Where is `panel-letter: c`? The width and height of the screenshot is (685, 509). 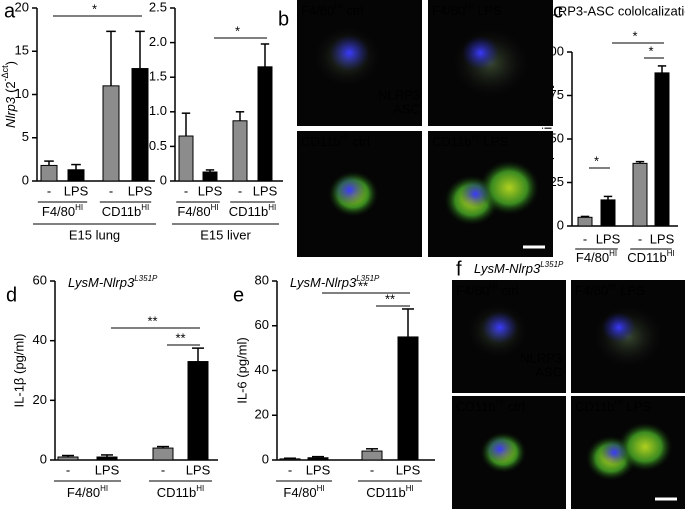 panel-letter: c is located at coordinates (558, 11).